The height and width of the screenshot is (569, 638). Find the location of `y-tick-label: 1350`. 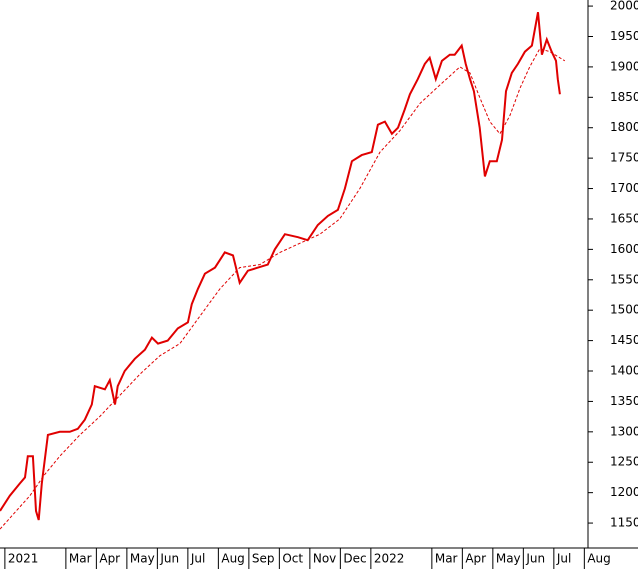

y-tick-label: 1350 is located at coordinates (624, 401).